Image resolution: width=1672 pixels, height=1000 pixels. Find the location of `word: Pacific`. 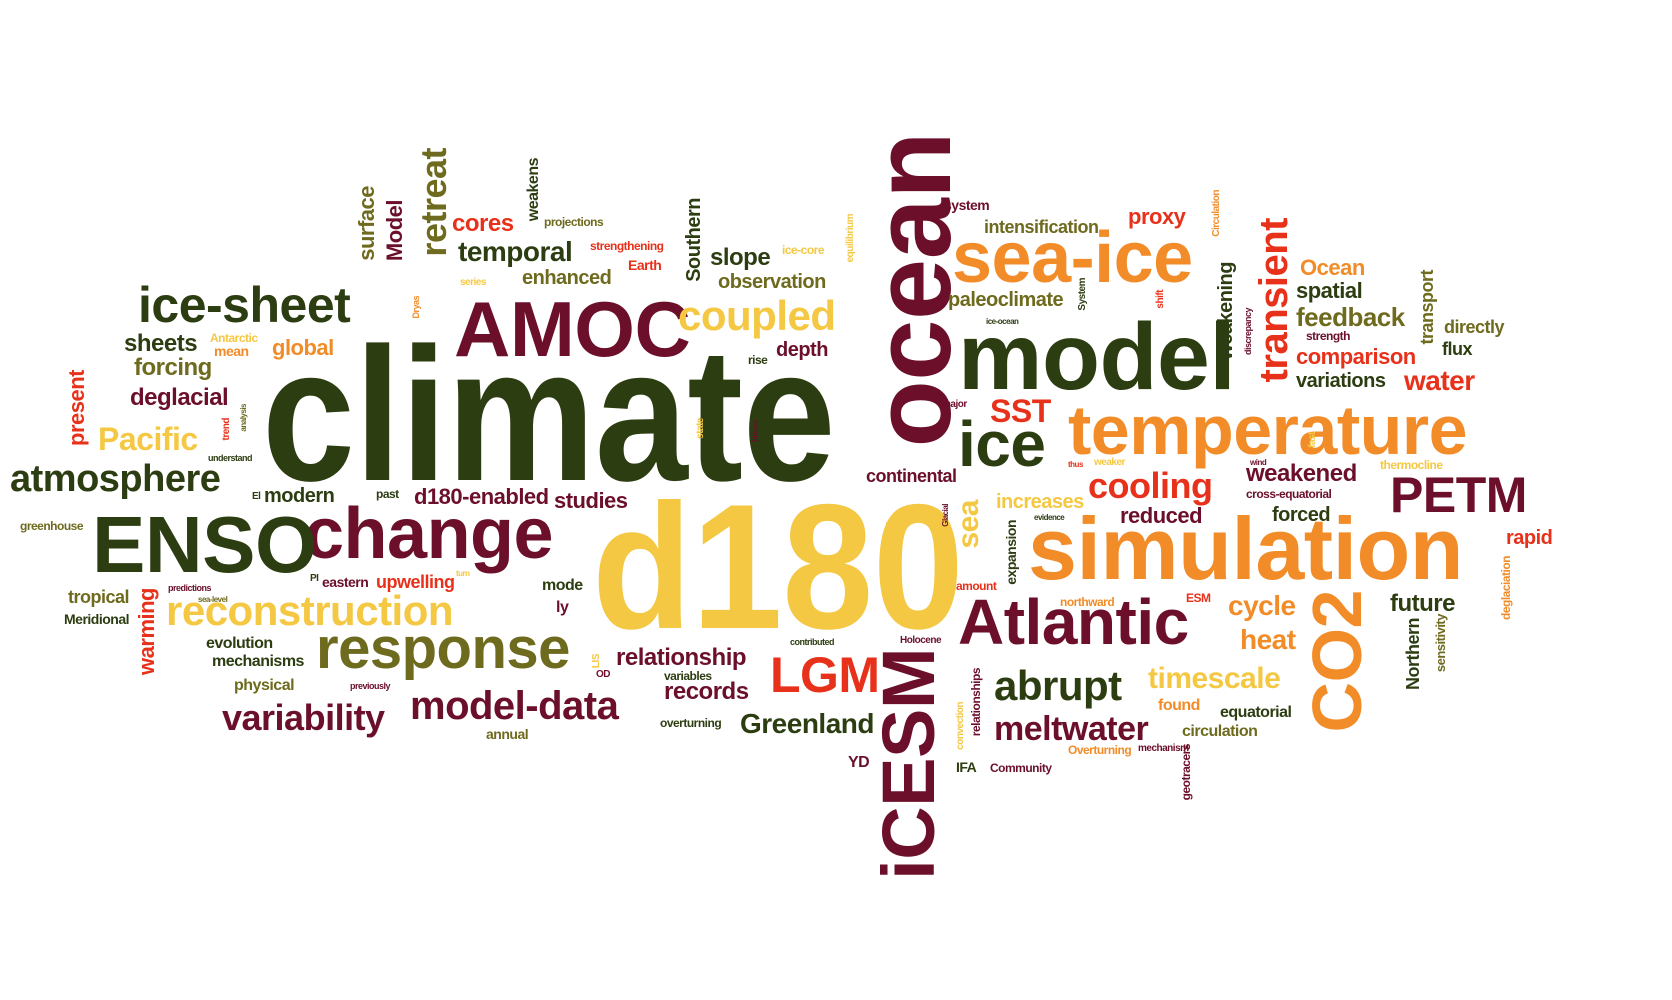

word: Pacific is located at coordinates (148, 439).